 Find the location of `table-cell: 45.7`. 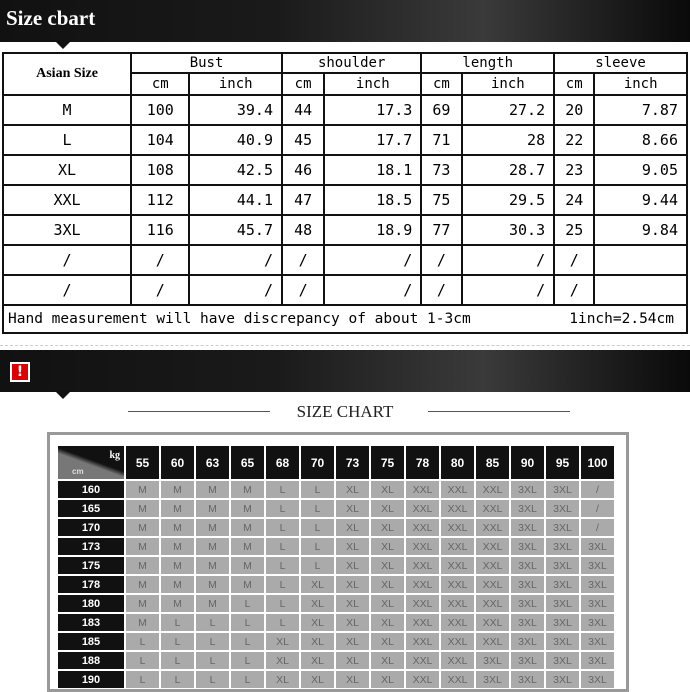

table-cell: 45.7 is located at coordinates (235, 230).